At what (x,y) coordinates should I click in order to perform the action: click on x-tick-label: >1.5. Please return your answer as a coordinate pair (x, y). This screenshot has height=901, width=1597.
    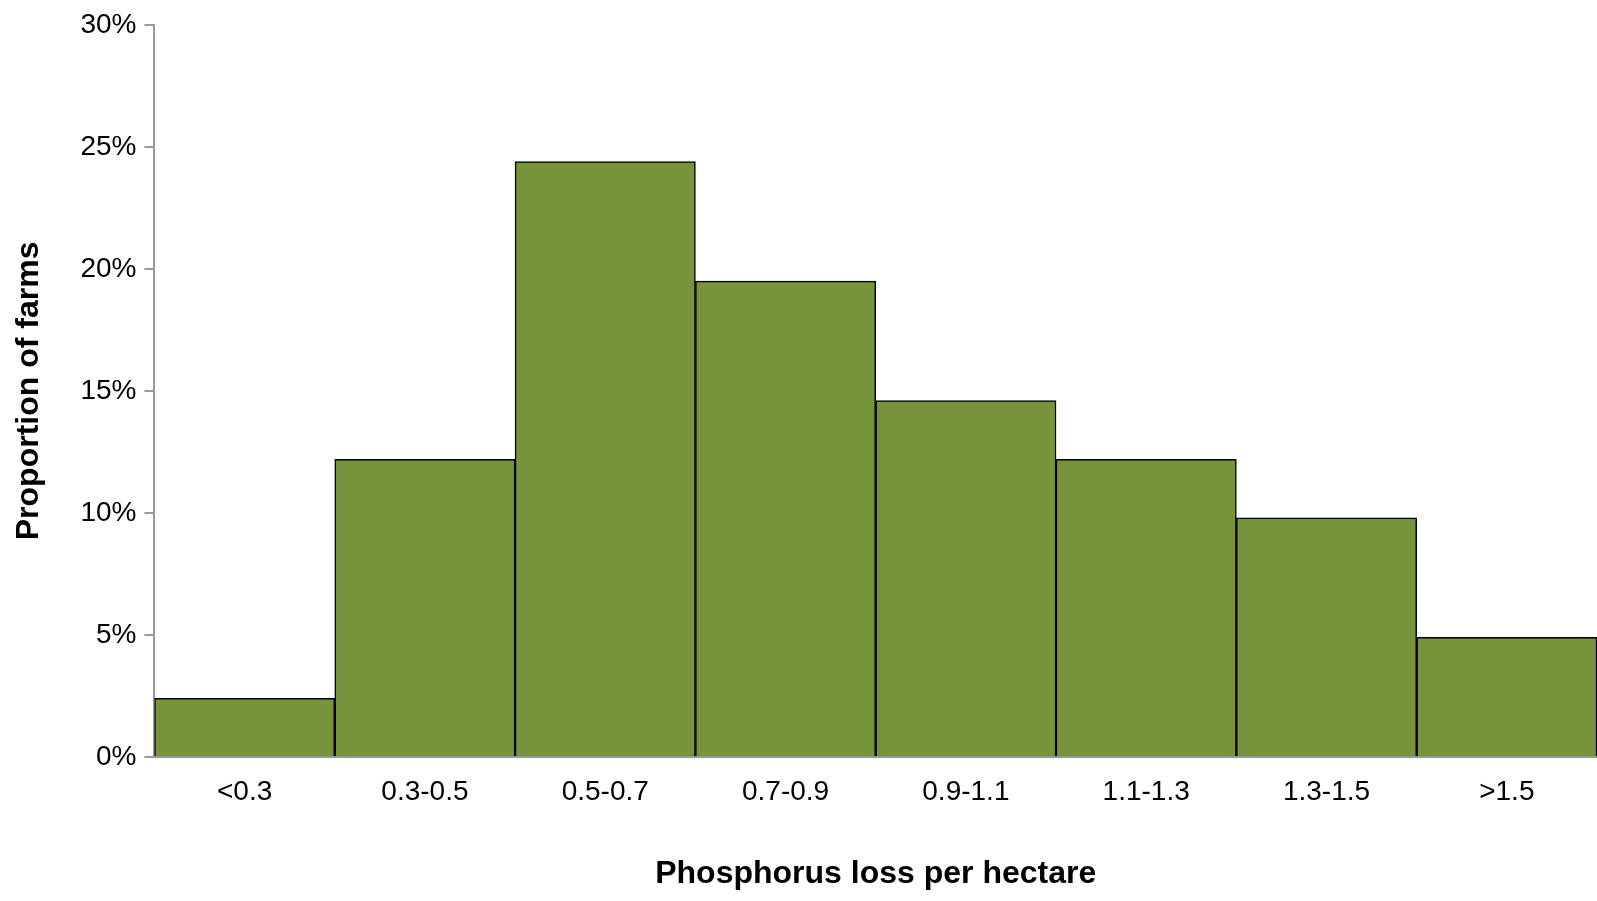
    Looking at the image, I should click on (1507, 790).